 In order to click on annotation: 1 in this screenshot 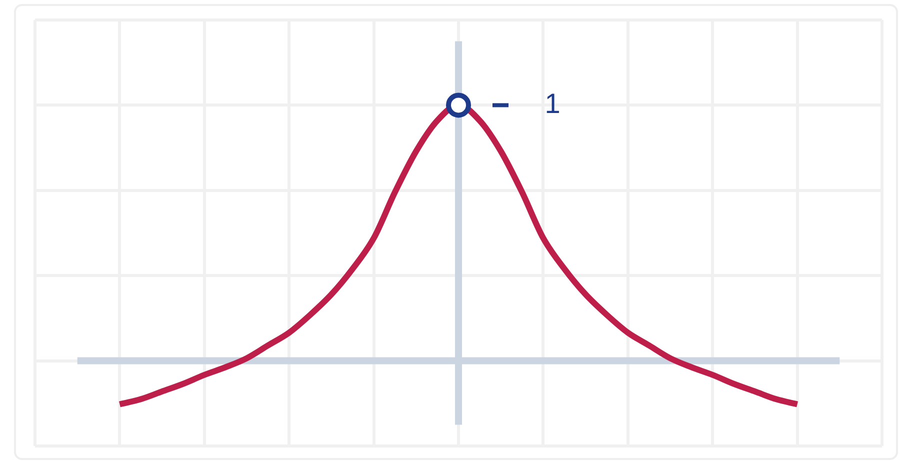, I will do `click(552, 103)`.